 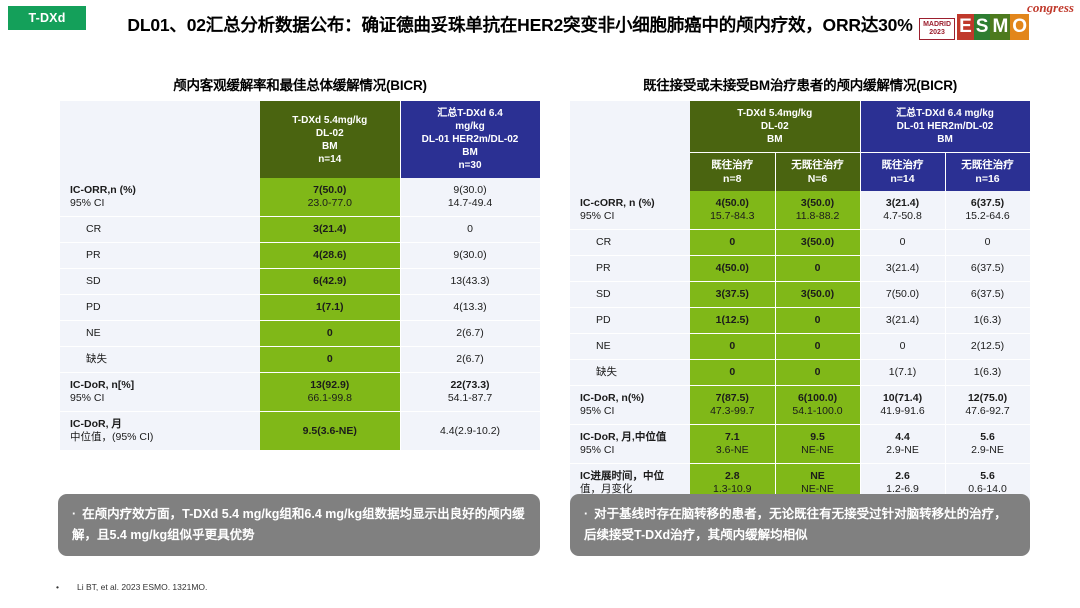 I want to click on table-row: 缺失 0 0 1(7.1) 1(6.3), so click(x=800, y=372).